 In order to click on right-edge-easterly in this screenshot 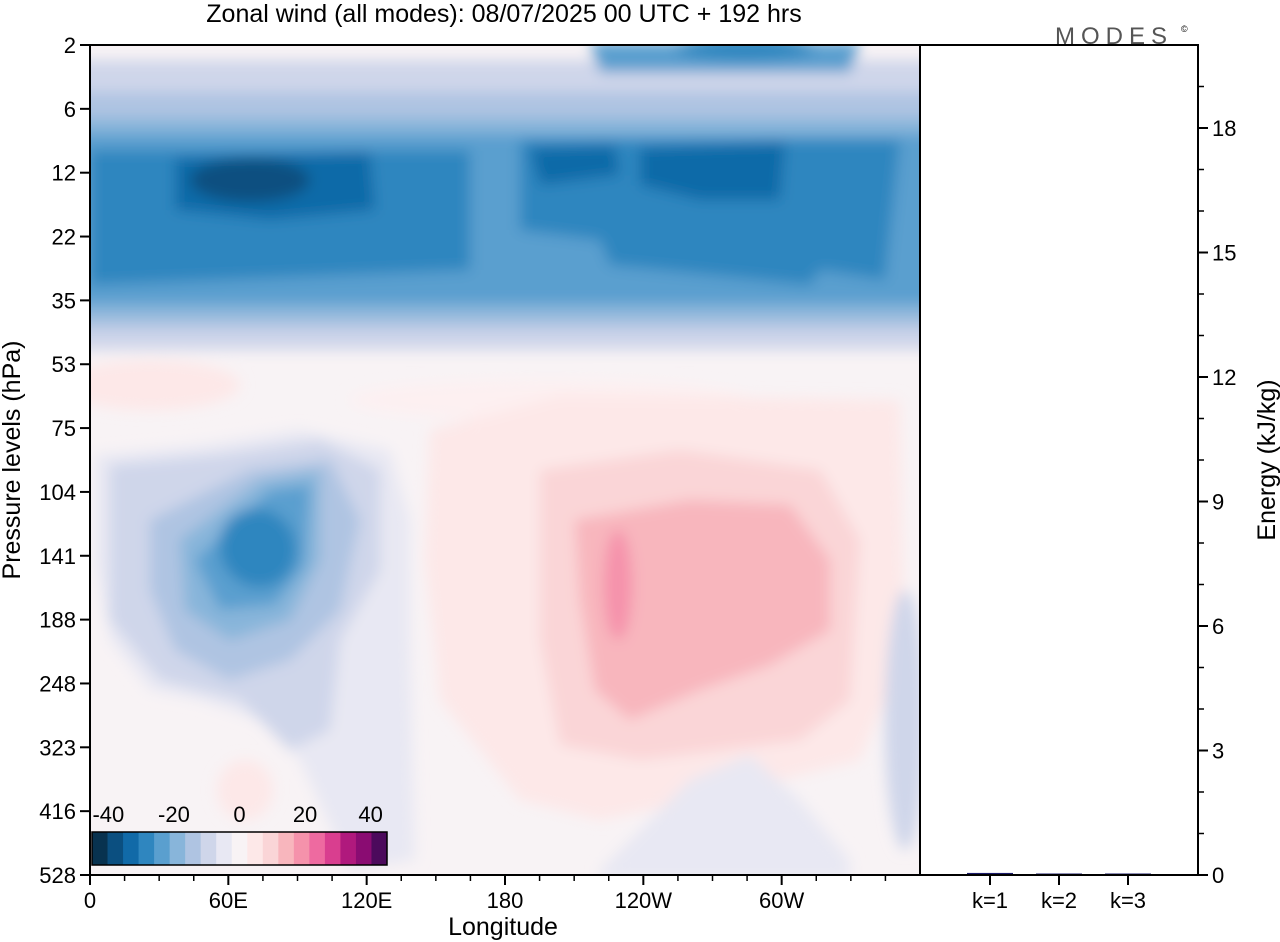, I will do `click(902, 720)`.